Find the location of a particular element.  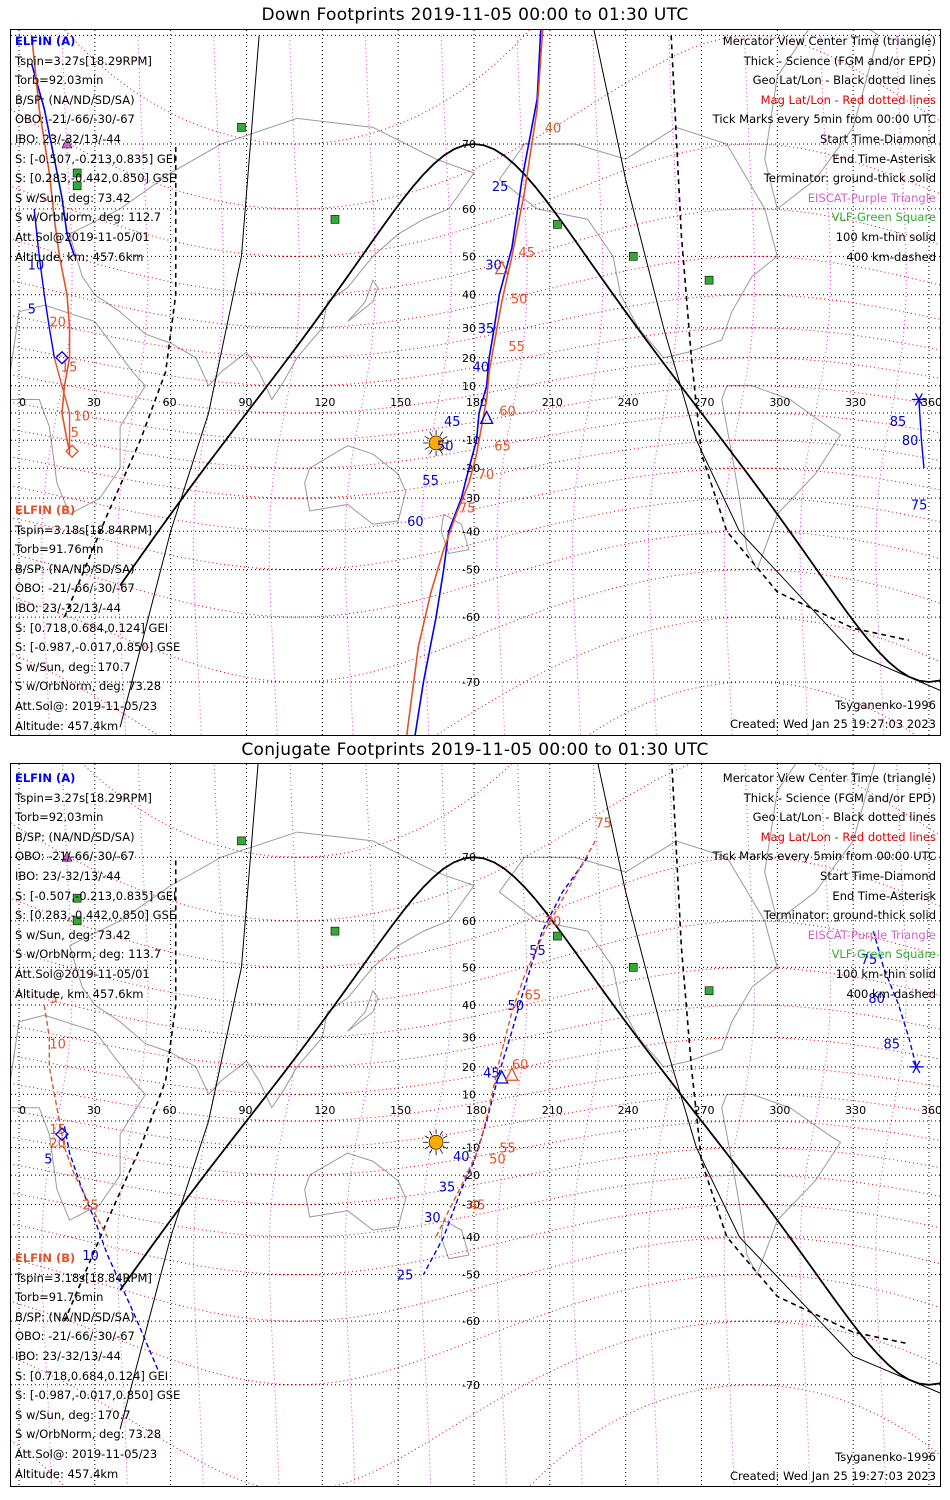

track-tick-label: 55 is located at coordinates (516, 347).